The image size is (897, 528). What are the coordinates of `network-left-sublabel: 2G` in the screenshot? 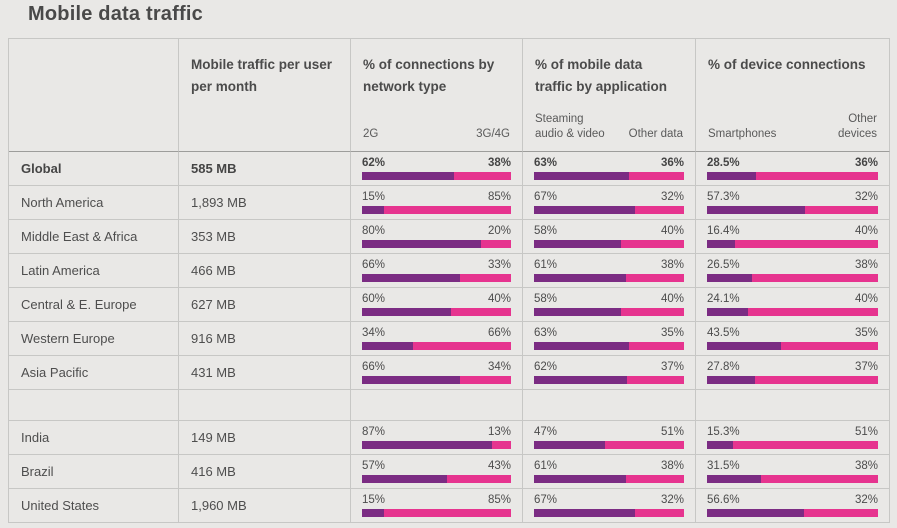 It's located at (371, 134).